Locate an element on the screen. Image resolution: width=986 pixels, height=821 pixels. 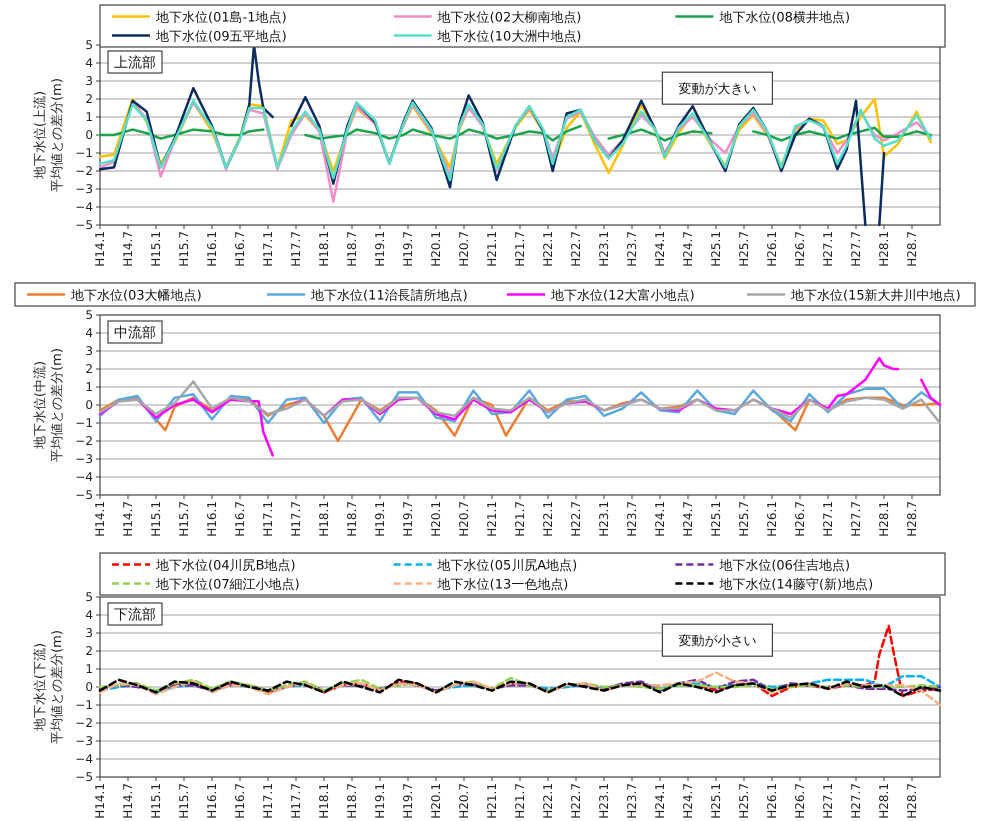
x-tick-label: H25.7 is located at coordinates (744, 801).